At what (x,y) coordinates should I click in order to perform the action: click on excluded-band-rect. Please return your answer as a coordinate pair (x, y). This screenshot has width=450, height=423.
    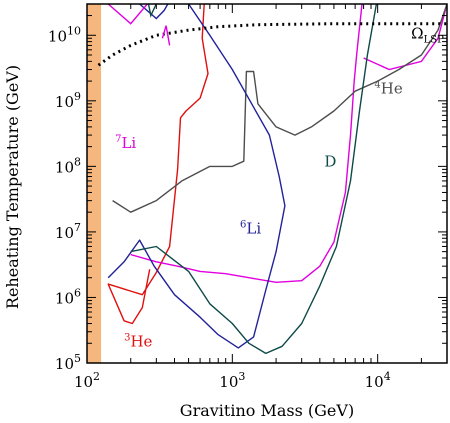
    Looking at the image, I should click on (94, 183).